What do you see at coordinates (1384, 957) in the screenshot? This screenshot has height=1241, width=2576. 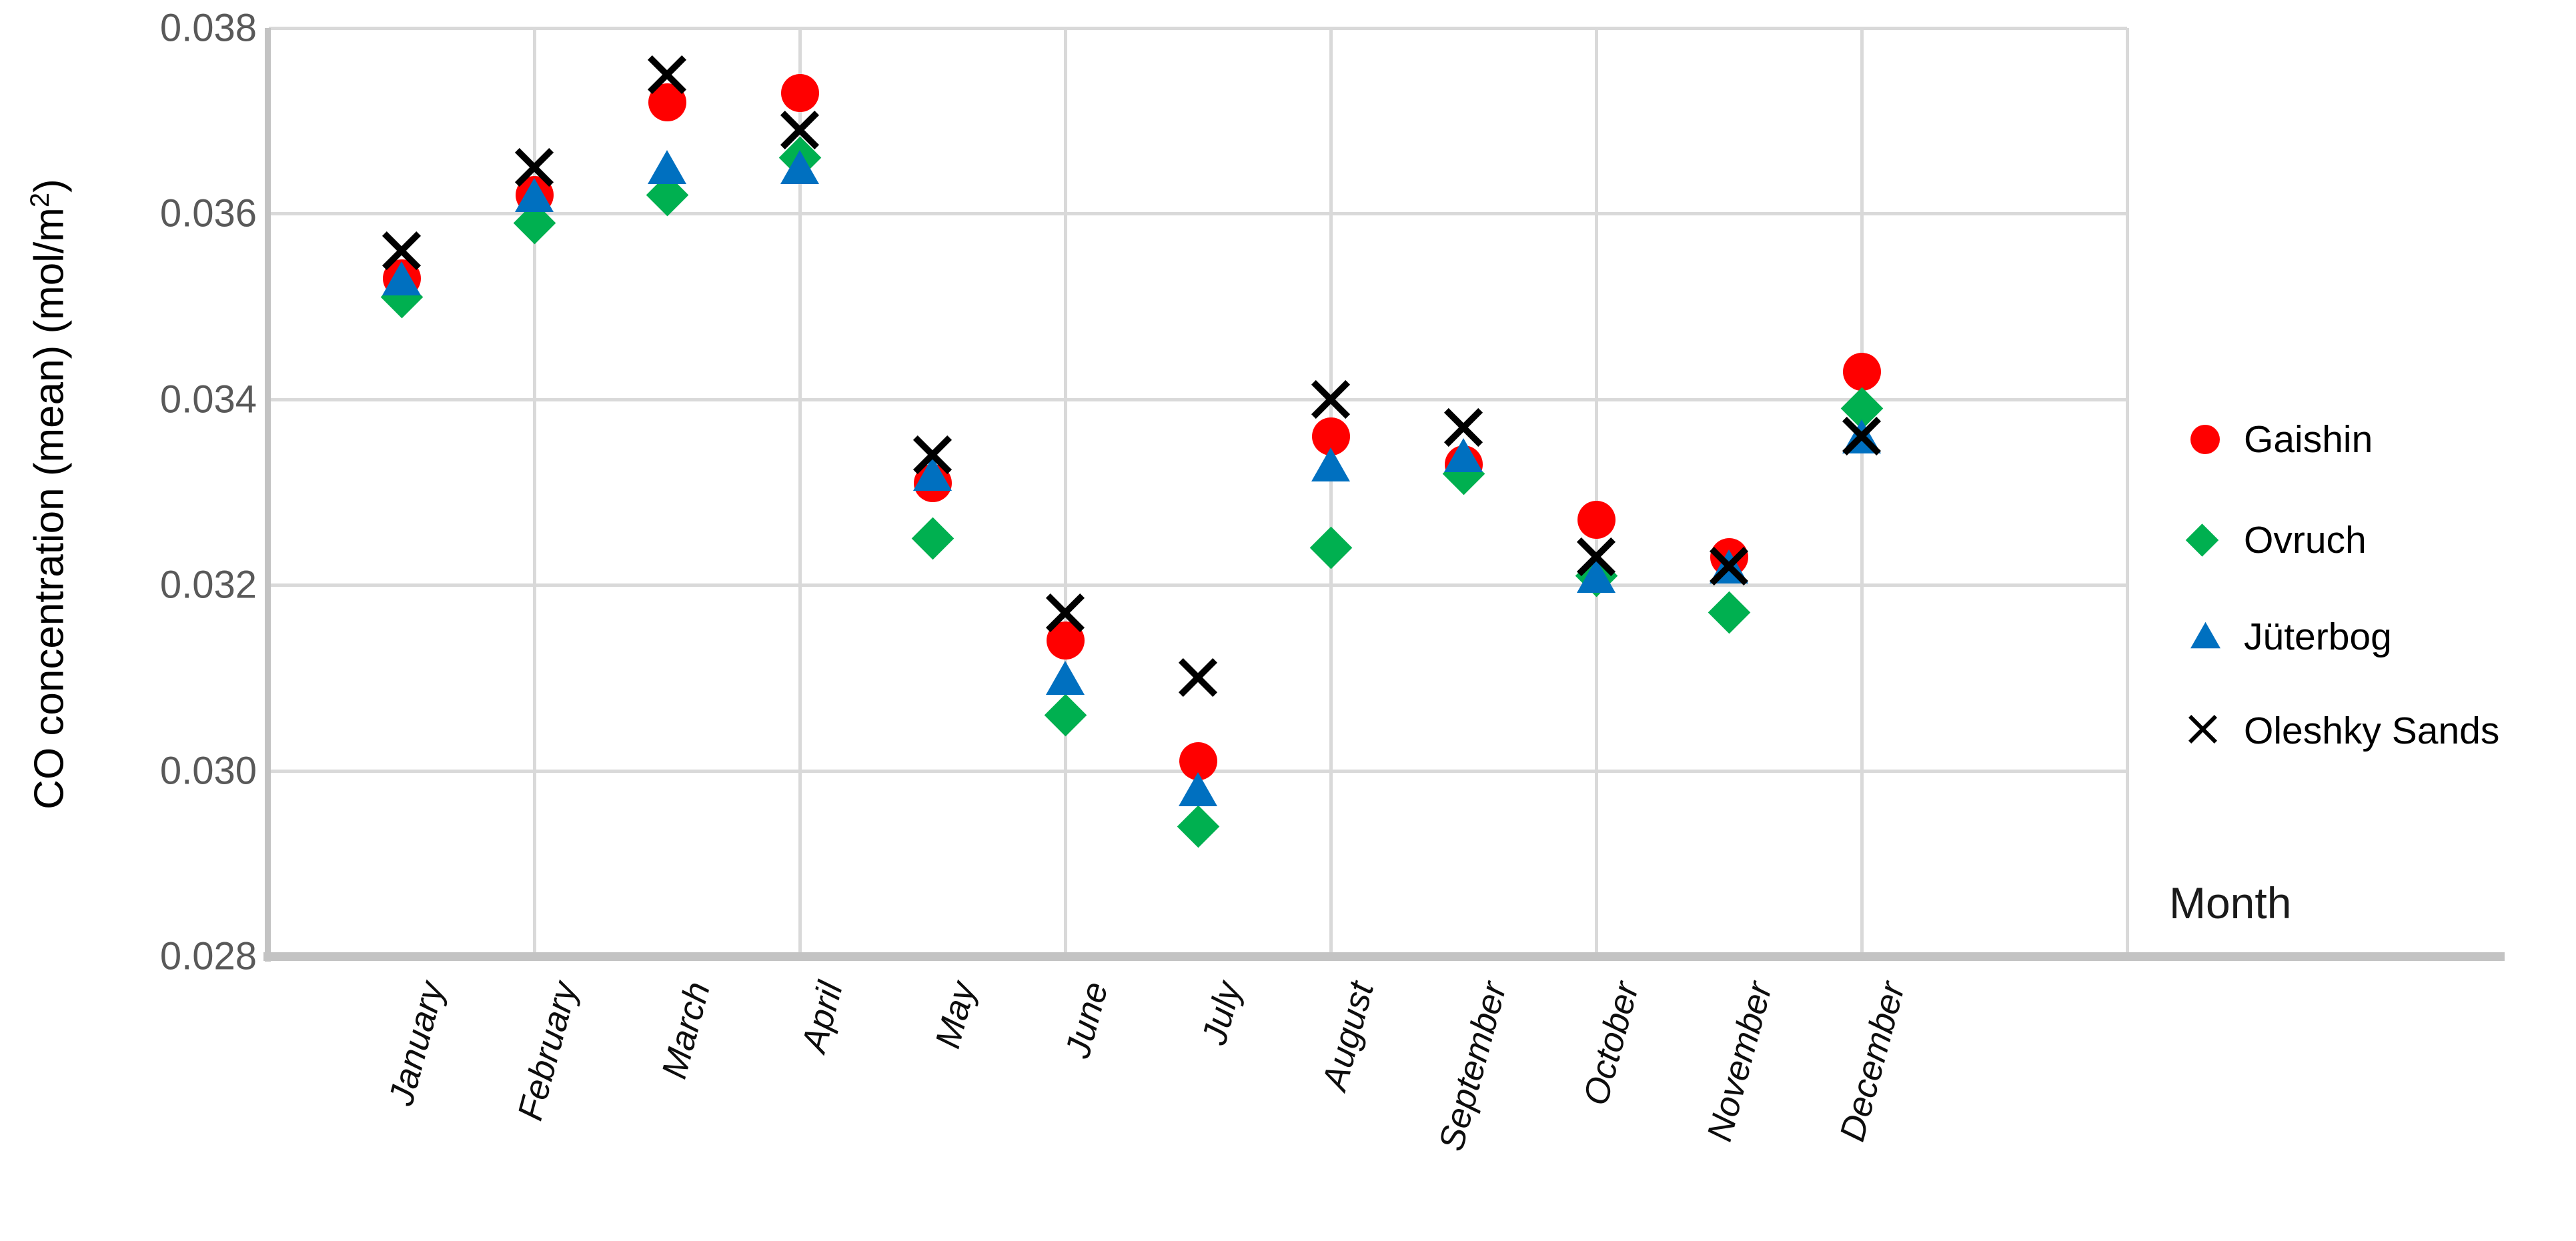 I see `x-axis-line` at bounding box center [1384, 957].